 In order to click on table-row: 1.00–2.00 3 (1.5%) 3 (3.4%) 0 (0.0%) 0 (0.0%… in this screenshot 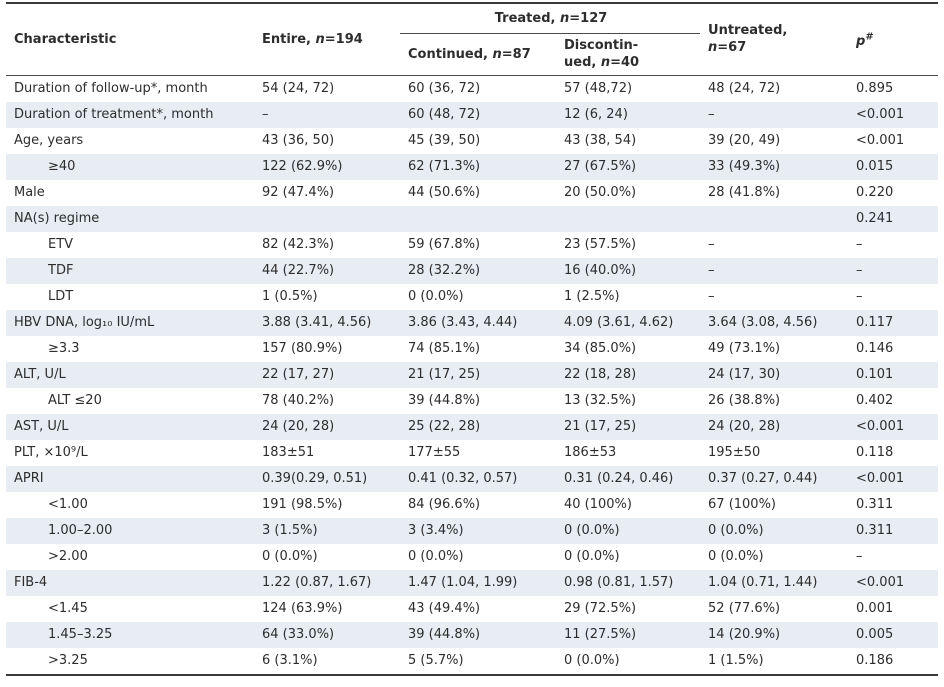, I will do `click(472, 530)`.